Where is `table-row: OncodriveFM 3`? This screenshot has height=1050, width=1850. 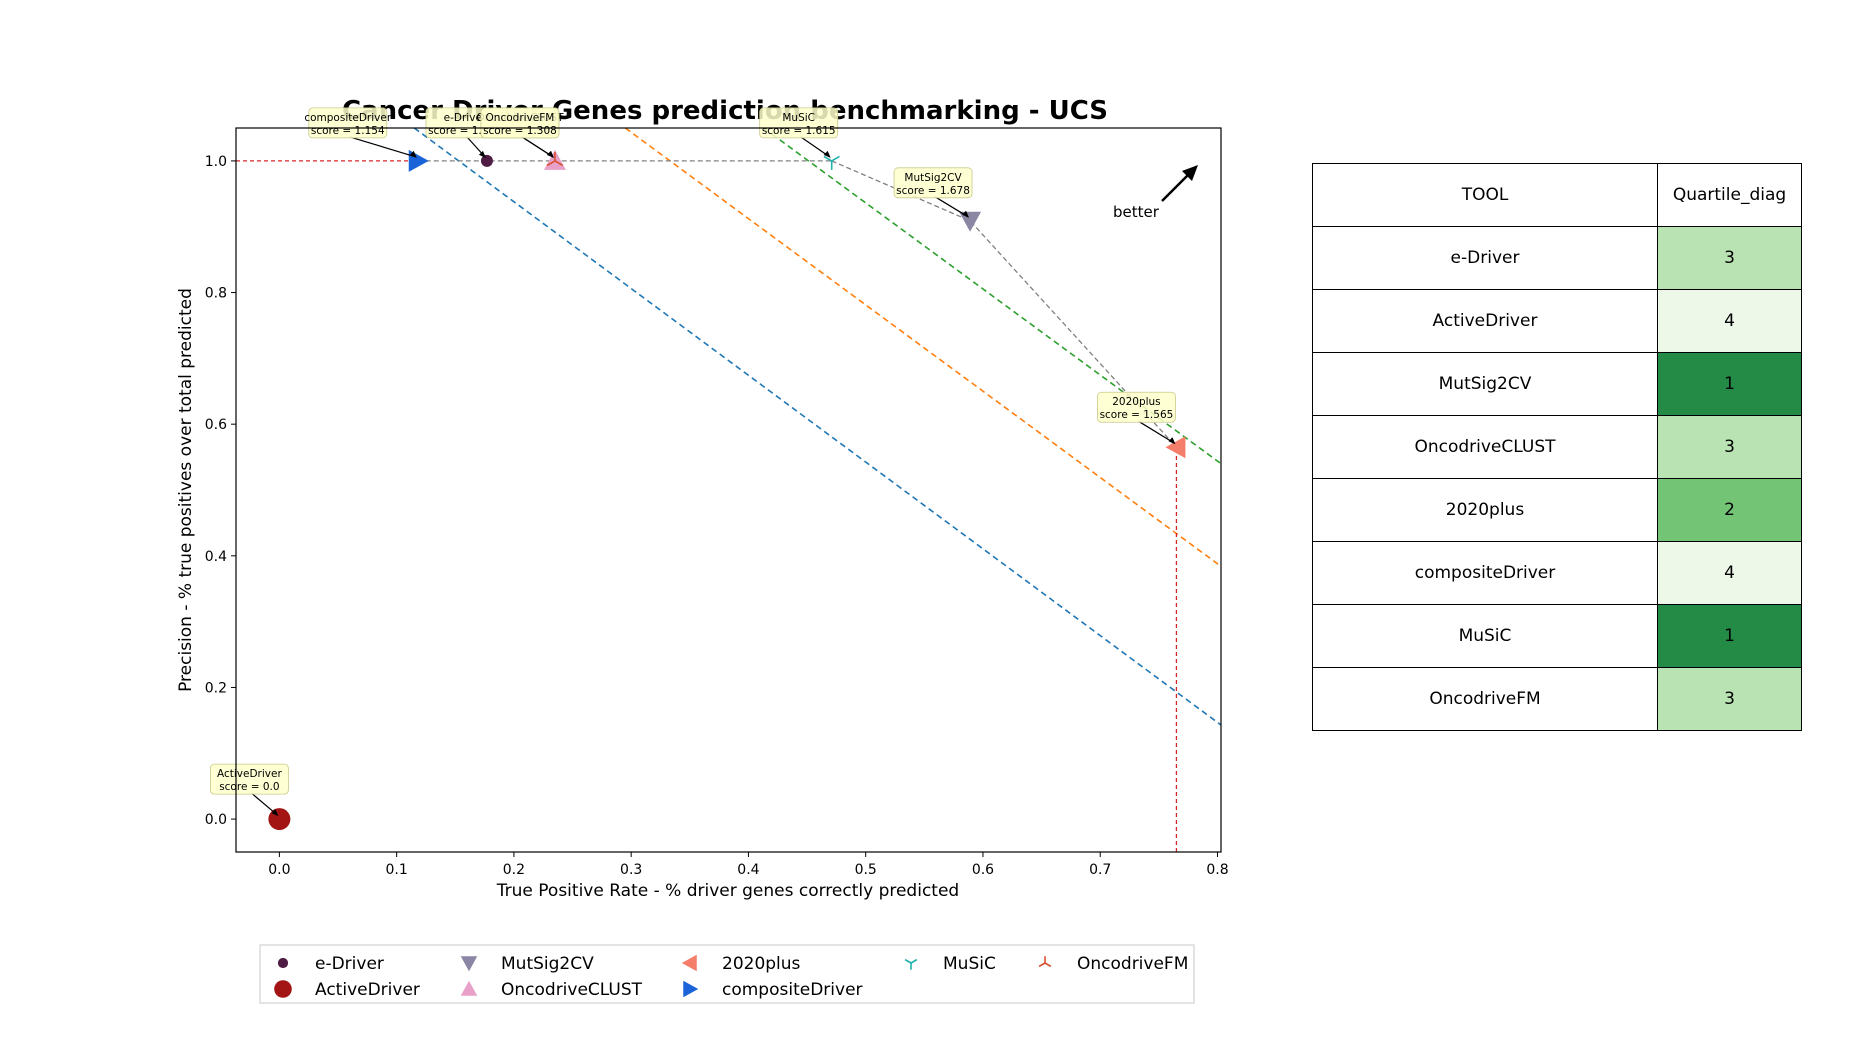 table-row: OncodriveFM 3 is located at coordinates (1557, 699).